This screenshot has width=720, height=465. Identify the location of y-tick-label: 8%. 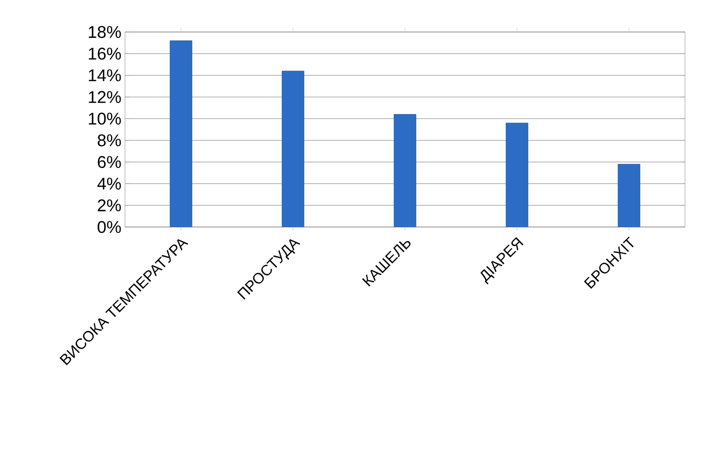
(109, 140).